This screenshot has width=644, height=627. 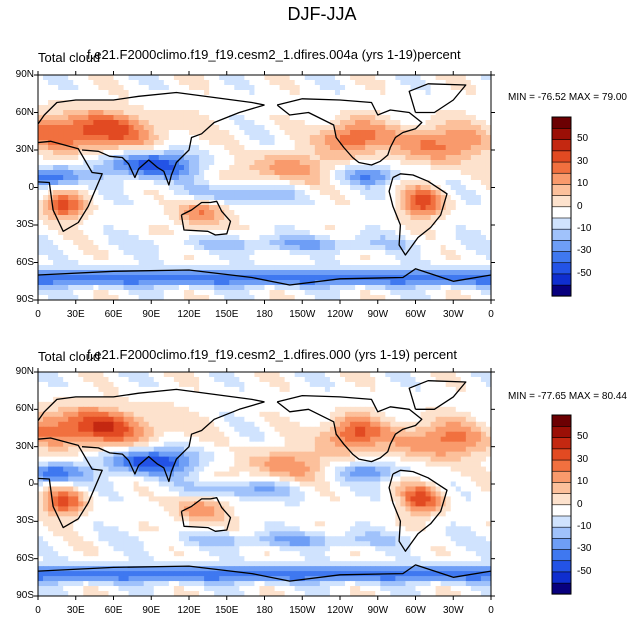 I want to click on panel-1-colorbar-label: 30, so click(x=583, y=161).